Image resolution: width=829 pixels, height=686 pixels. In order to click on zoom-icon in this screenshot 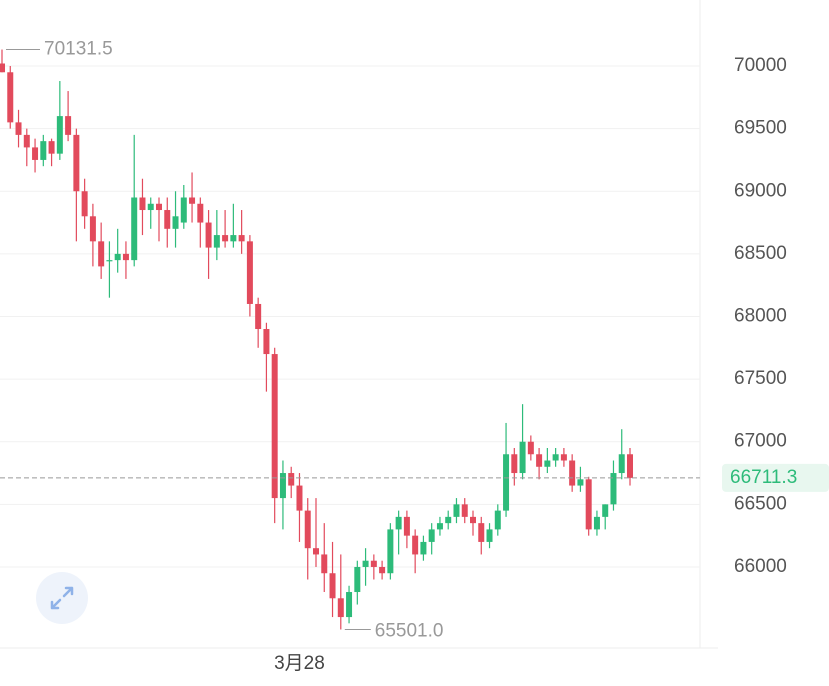, I will do `click(62, 598)`.